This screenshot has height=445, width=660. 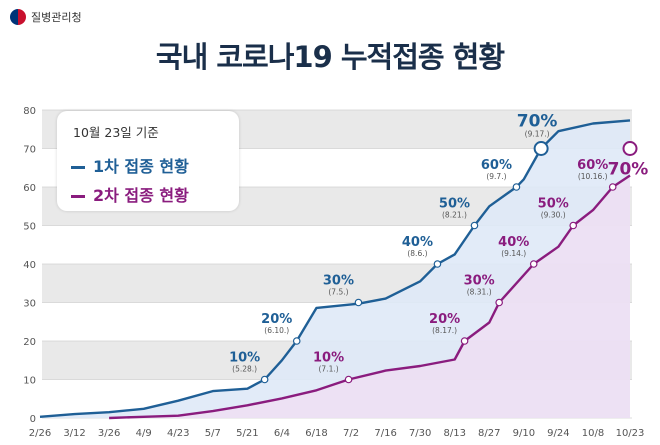 What do you see at coordinates (109, 433) in the screenshot?
I see `x-tick-label: 3/26` at bounding box center [109, 433].